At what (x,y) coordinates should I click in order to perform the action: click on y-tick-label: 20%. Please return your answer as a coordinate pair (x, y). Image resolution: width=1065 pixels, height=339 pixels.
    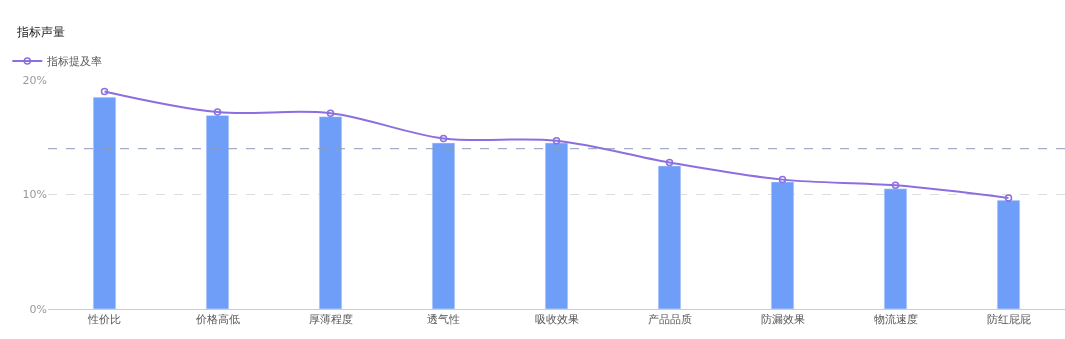
    Looking at the image, I should click on (34, 80).